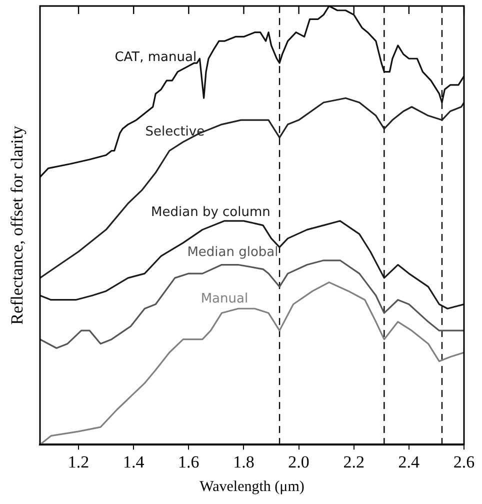  Describe the element at coordinates (189, 462) in the screenshot. I see `x-tick-label: 1.6` at that location.